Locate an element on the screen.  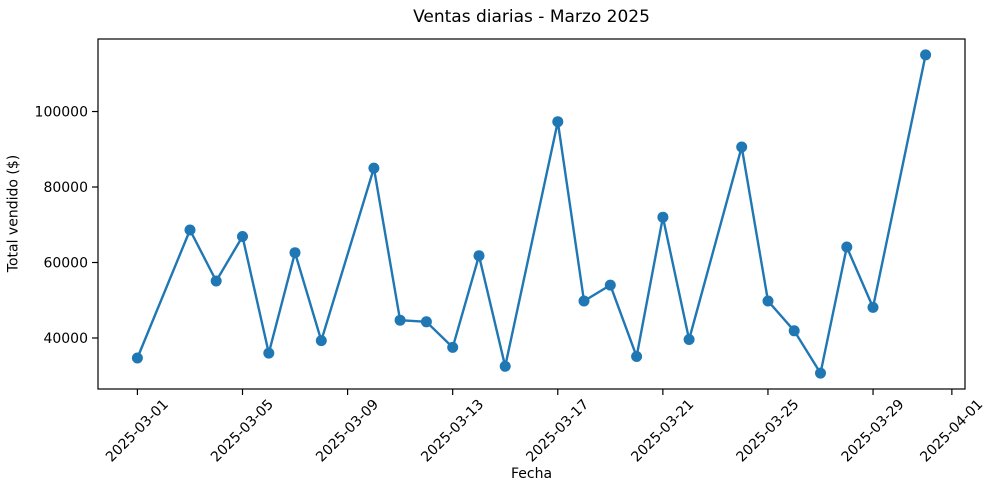
x-tick-label: 2025-03-01 is located at coordinates (137, 431).